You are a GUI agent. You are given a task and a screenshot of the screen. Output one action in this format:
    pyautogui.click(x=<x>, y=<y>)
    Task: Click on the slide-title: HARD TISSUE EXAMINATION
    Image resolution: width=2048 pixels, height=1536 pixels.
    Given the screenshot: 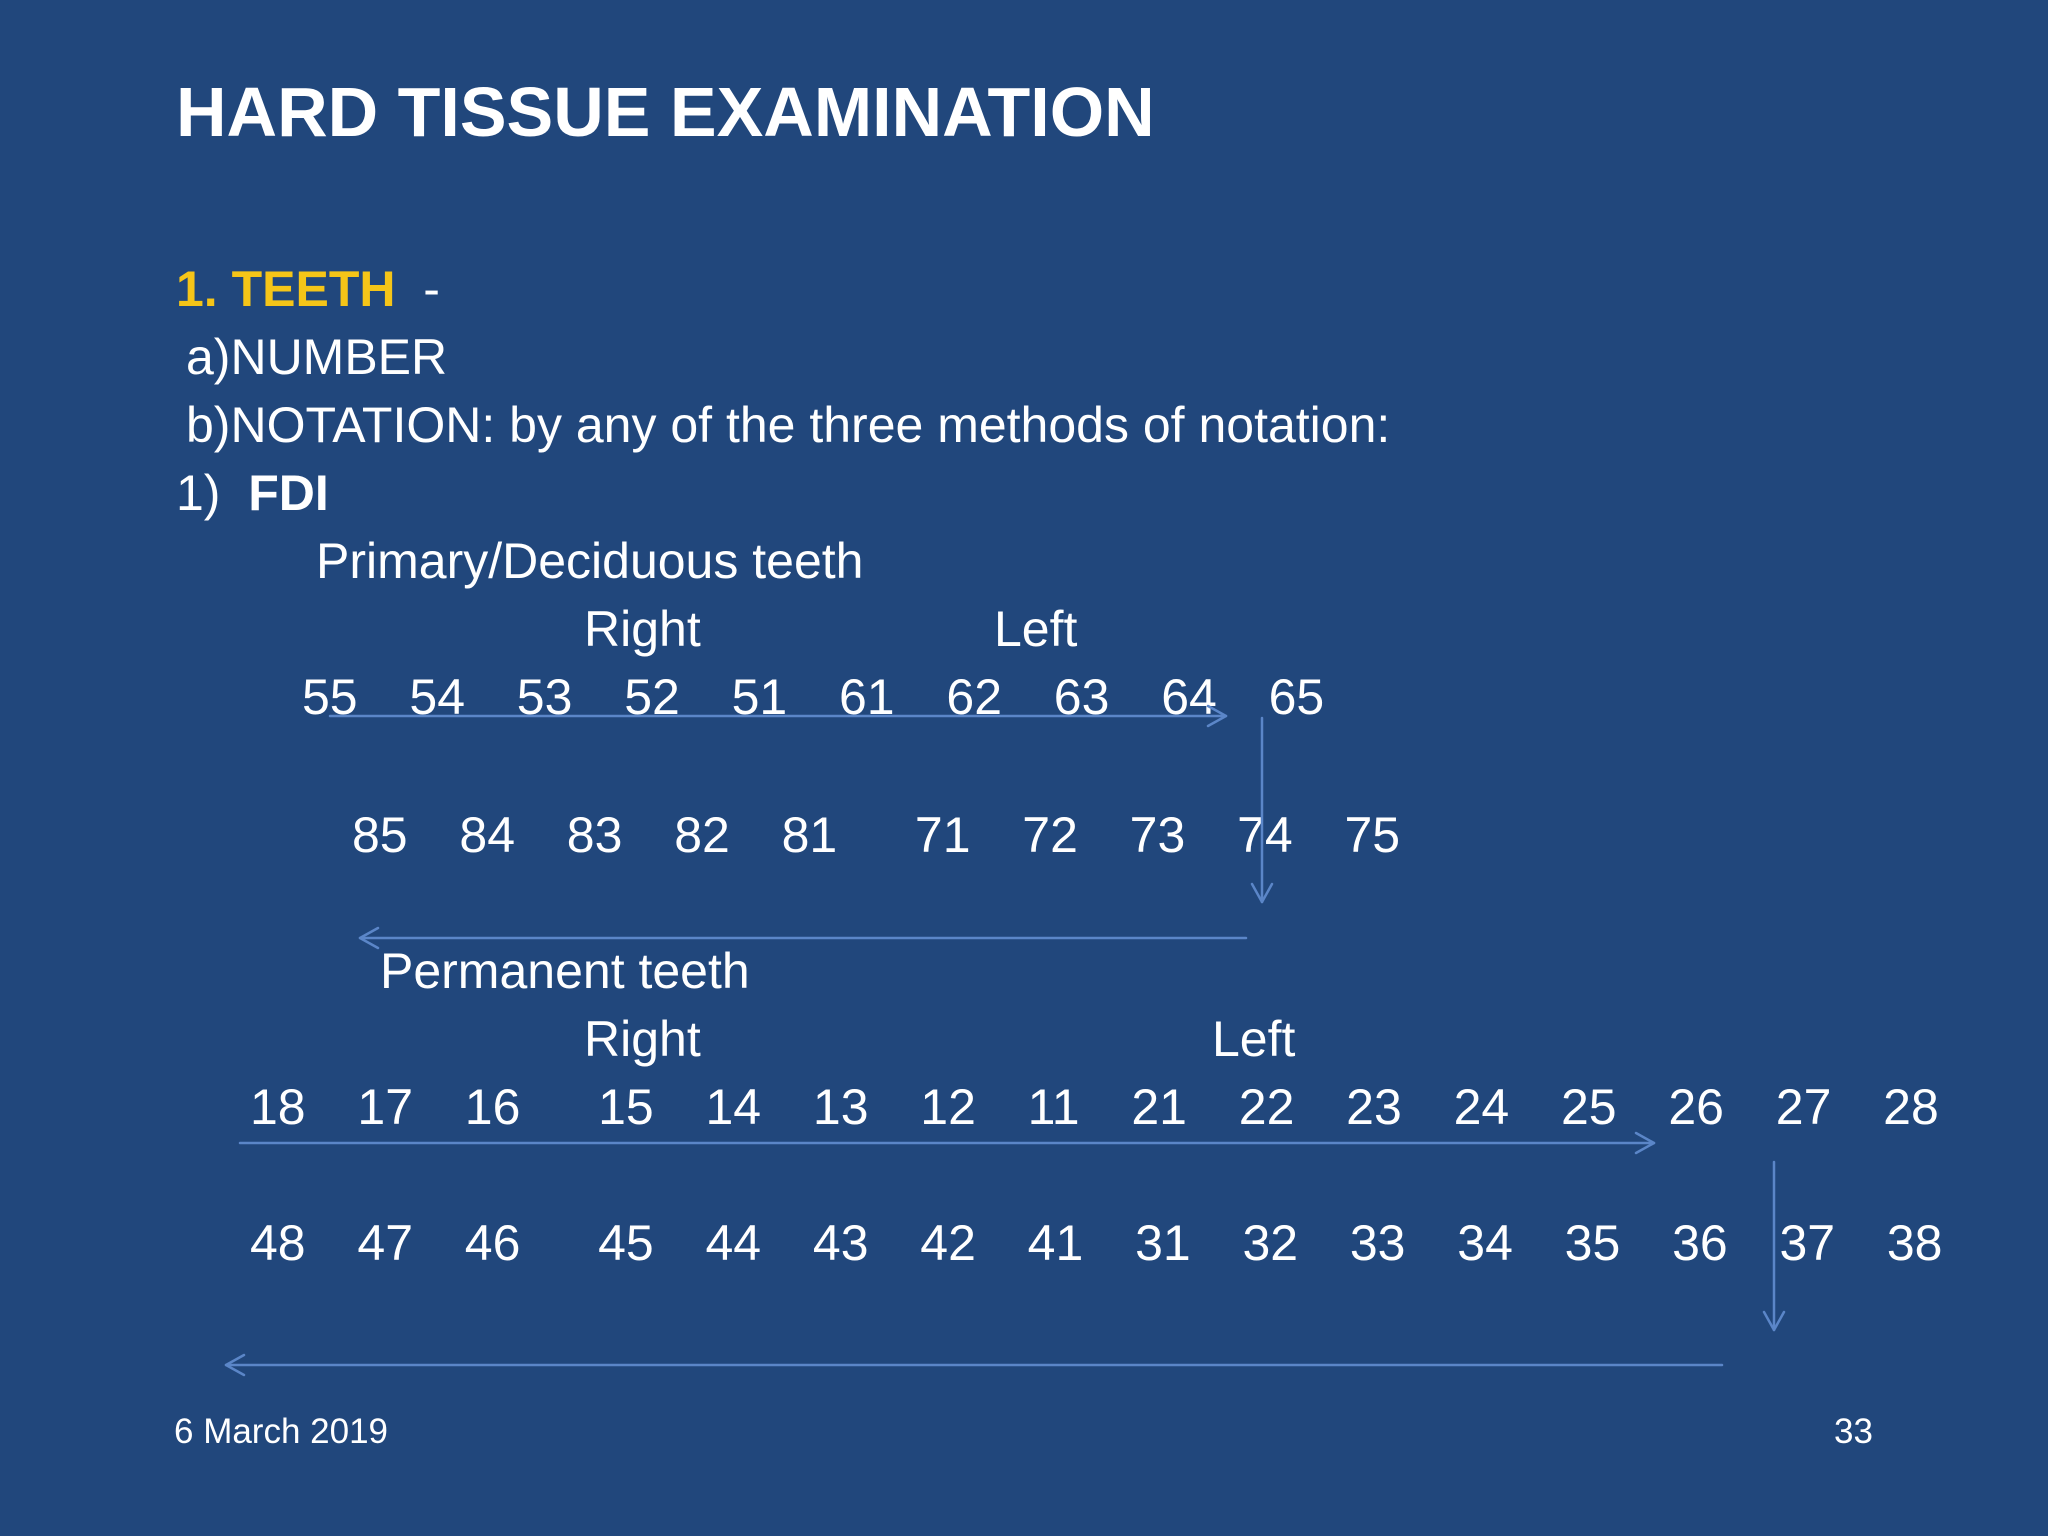 What is the action you would take?
    pyautogui.click(x=665, y=112)
    